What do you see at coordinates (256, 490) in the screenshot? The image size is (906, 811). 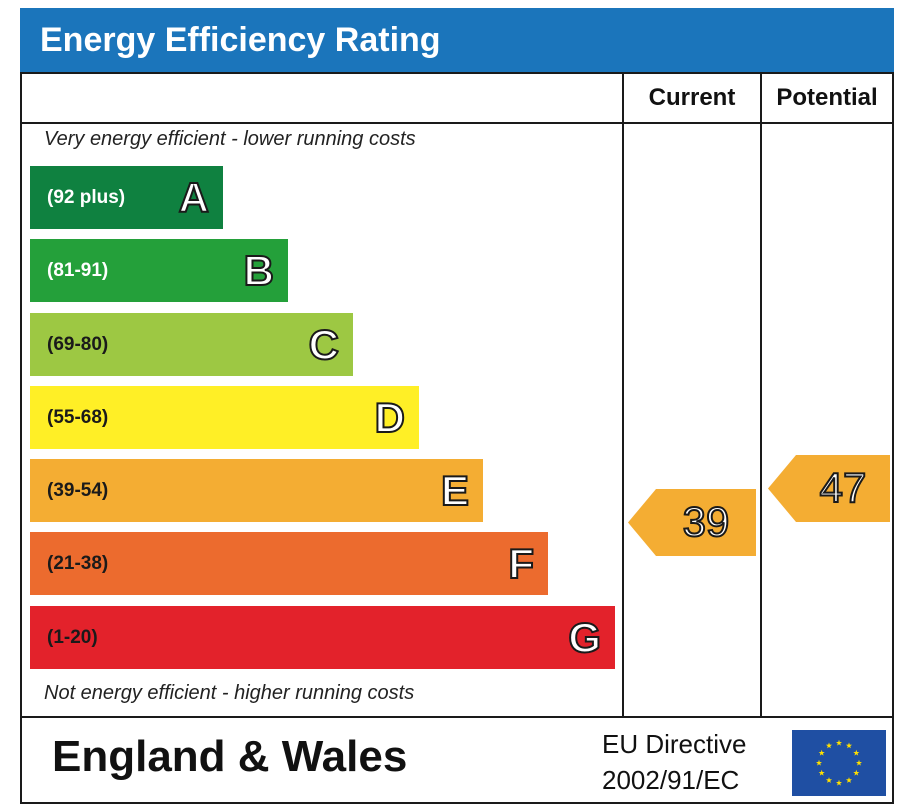 I see `band-e: (39-54) E` at bounding box center [256, 490].